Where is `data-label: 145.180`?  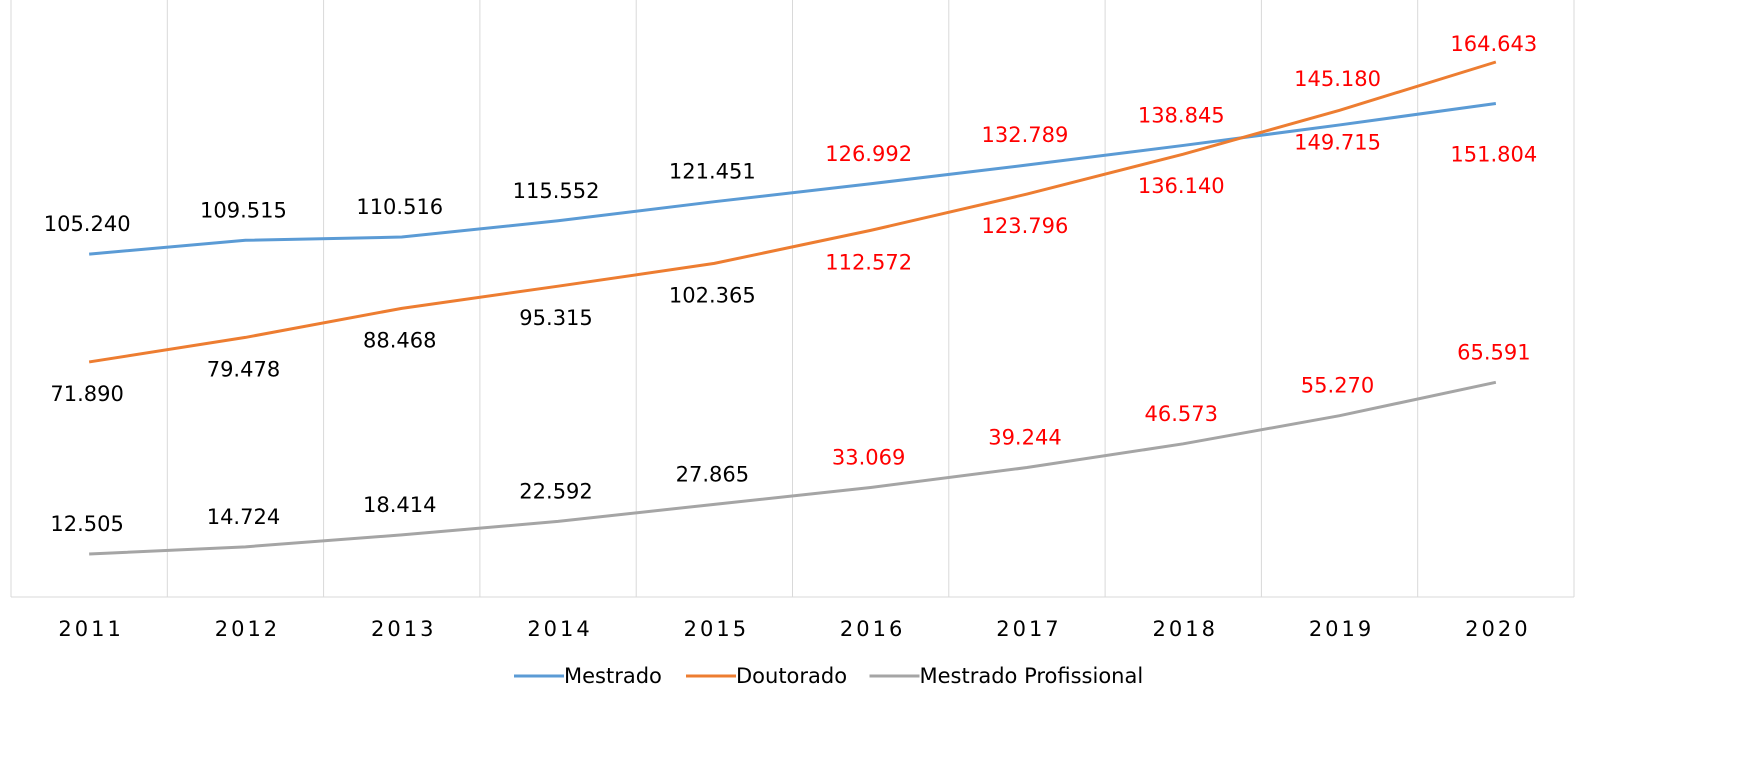 data-label: 145.180 is located at coordinates (1337, 79).